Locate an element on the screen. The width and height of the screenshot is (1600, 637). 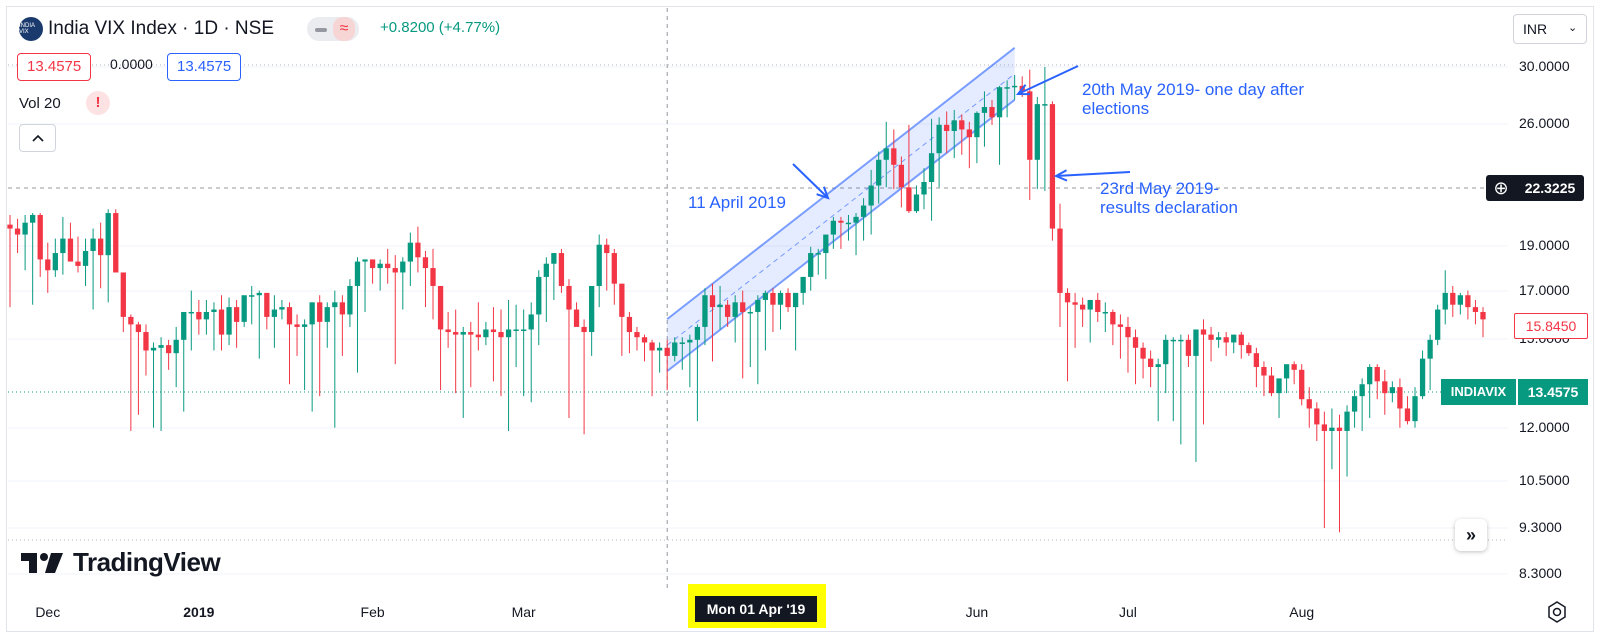
may23-arrow is located at coordinates (1092, 175).